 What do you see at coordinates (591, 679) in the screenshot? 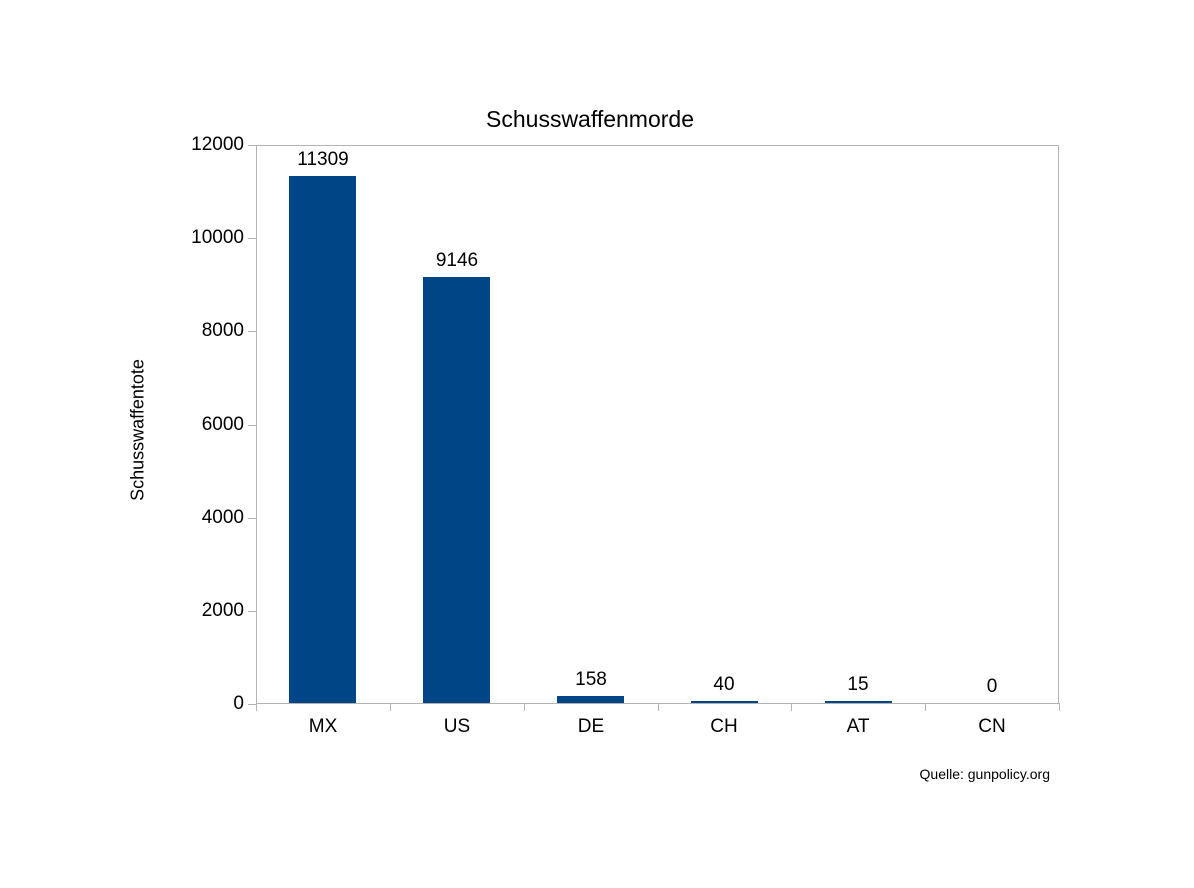
I see `bar-value-label: 158` at bounding box center [591, 679].